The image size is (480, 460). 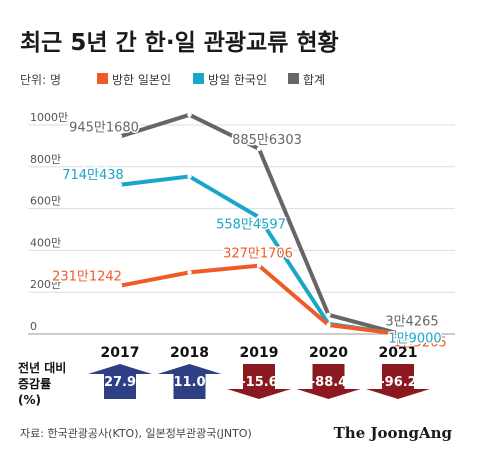 I want to click on data-label-korean-visitors: 1만9000, so click(x=414, y=339).